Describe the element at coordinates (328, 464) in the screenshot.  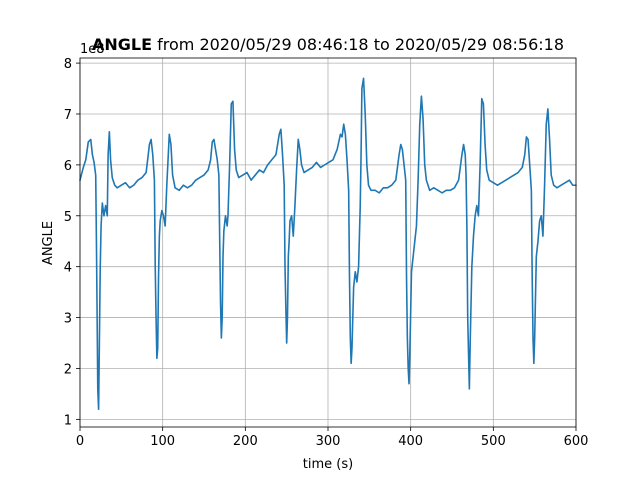
I see `x-axis-label: time (s)` at that location.